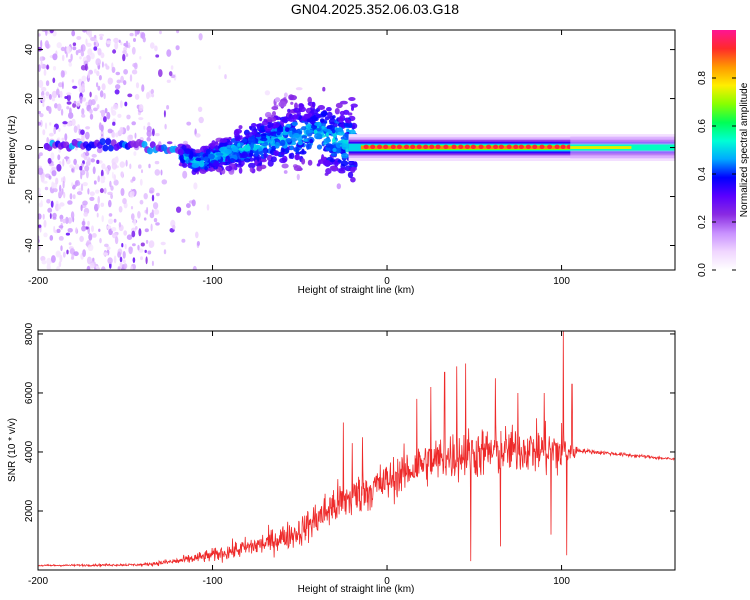 The height and width of the screenshot is (600, 750). Describe the element at coordinates (12, 150) in the screenshot. I see `spectrogram-y-axis-label: Frequency (Hz)` at that location.